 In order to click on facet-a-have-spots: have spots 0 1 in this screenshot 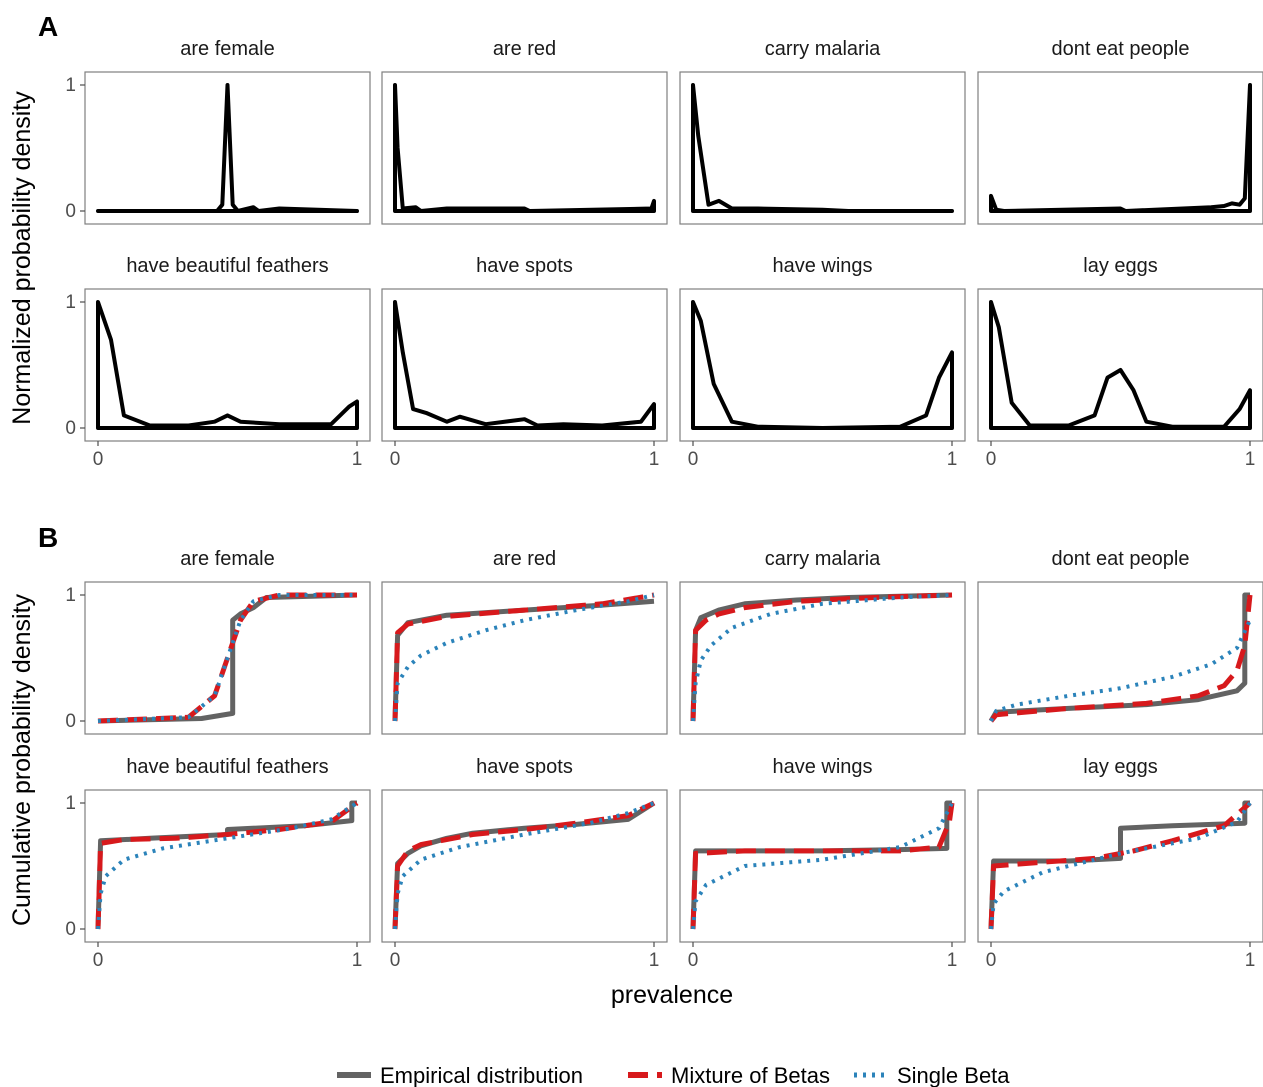, I will do `click(524, 362)`.